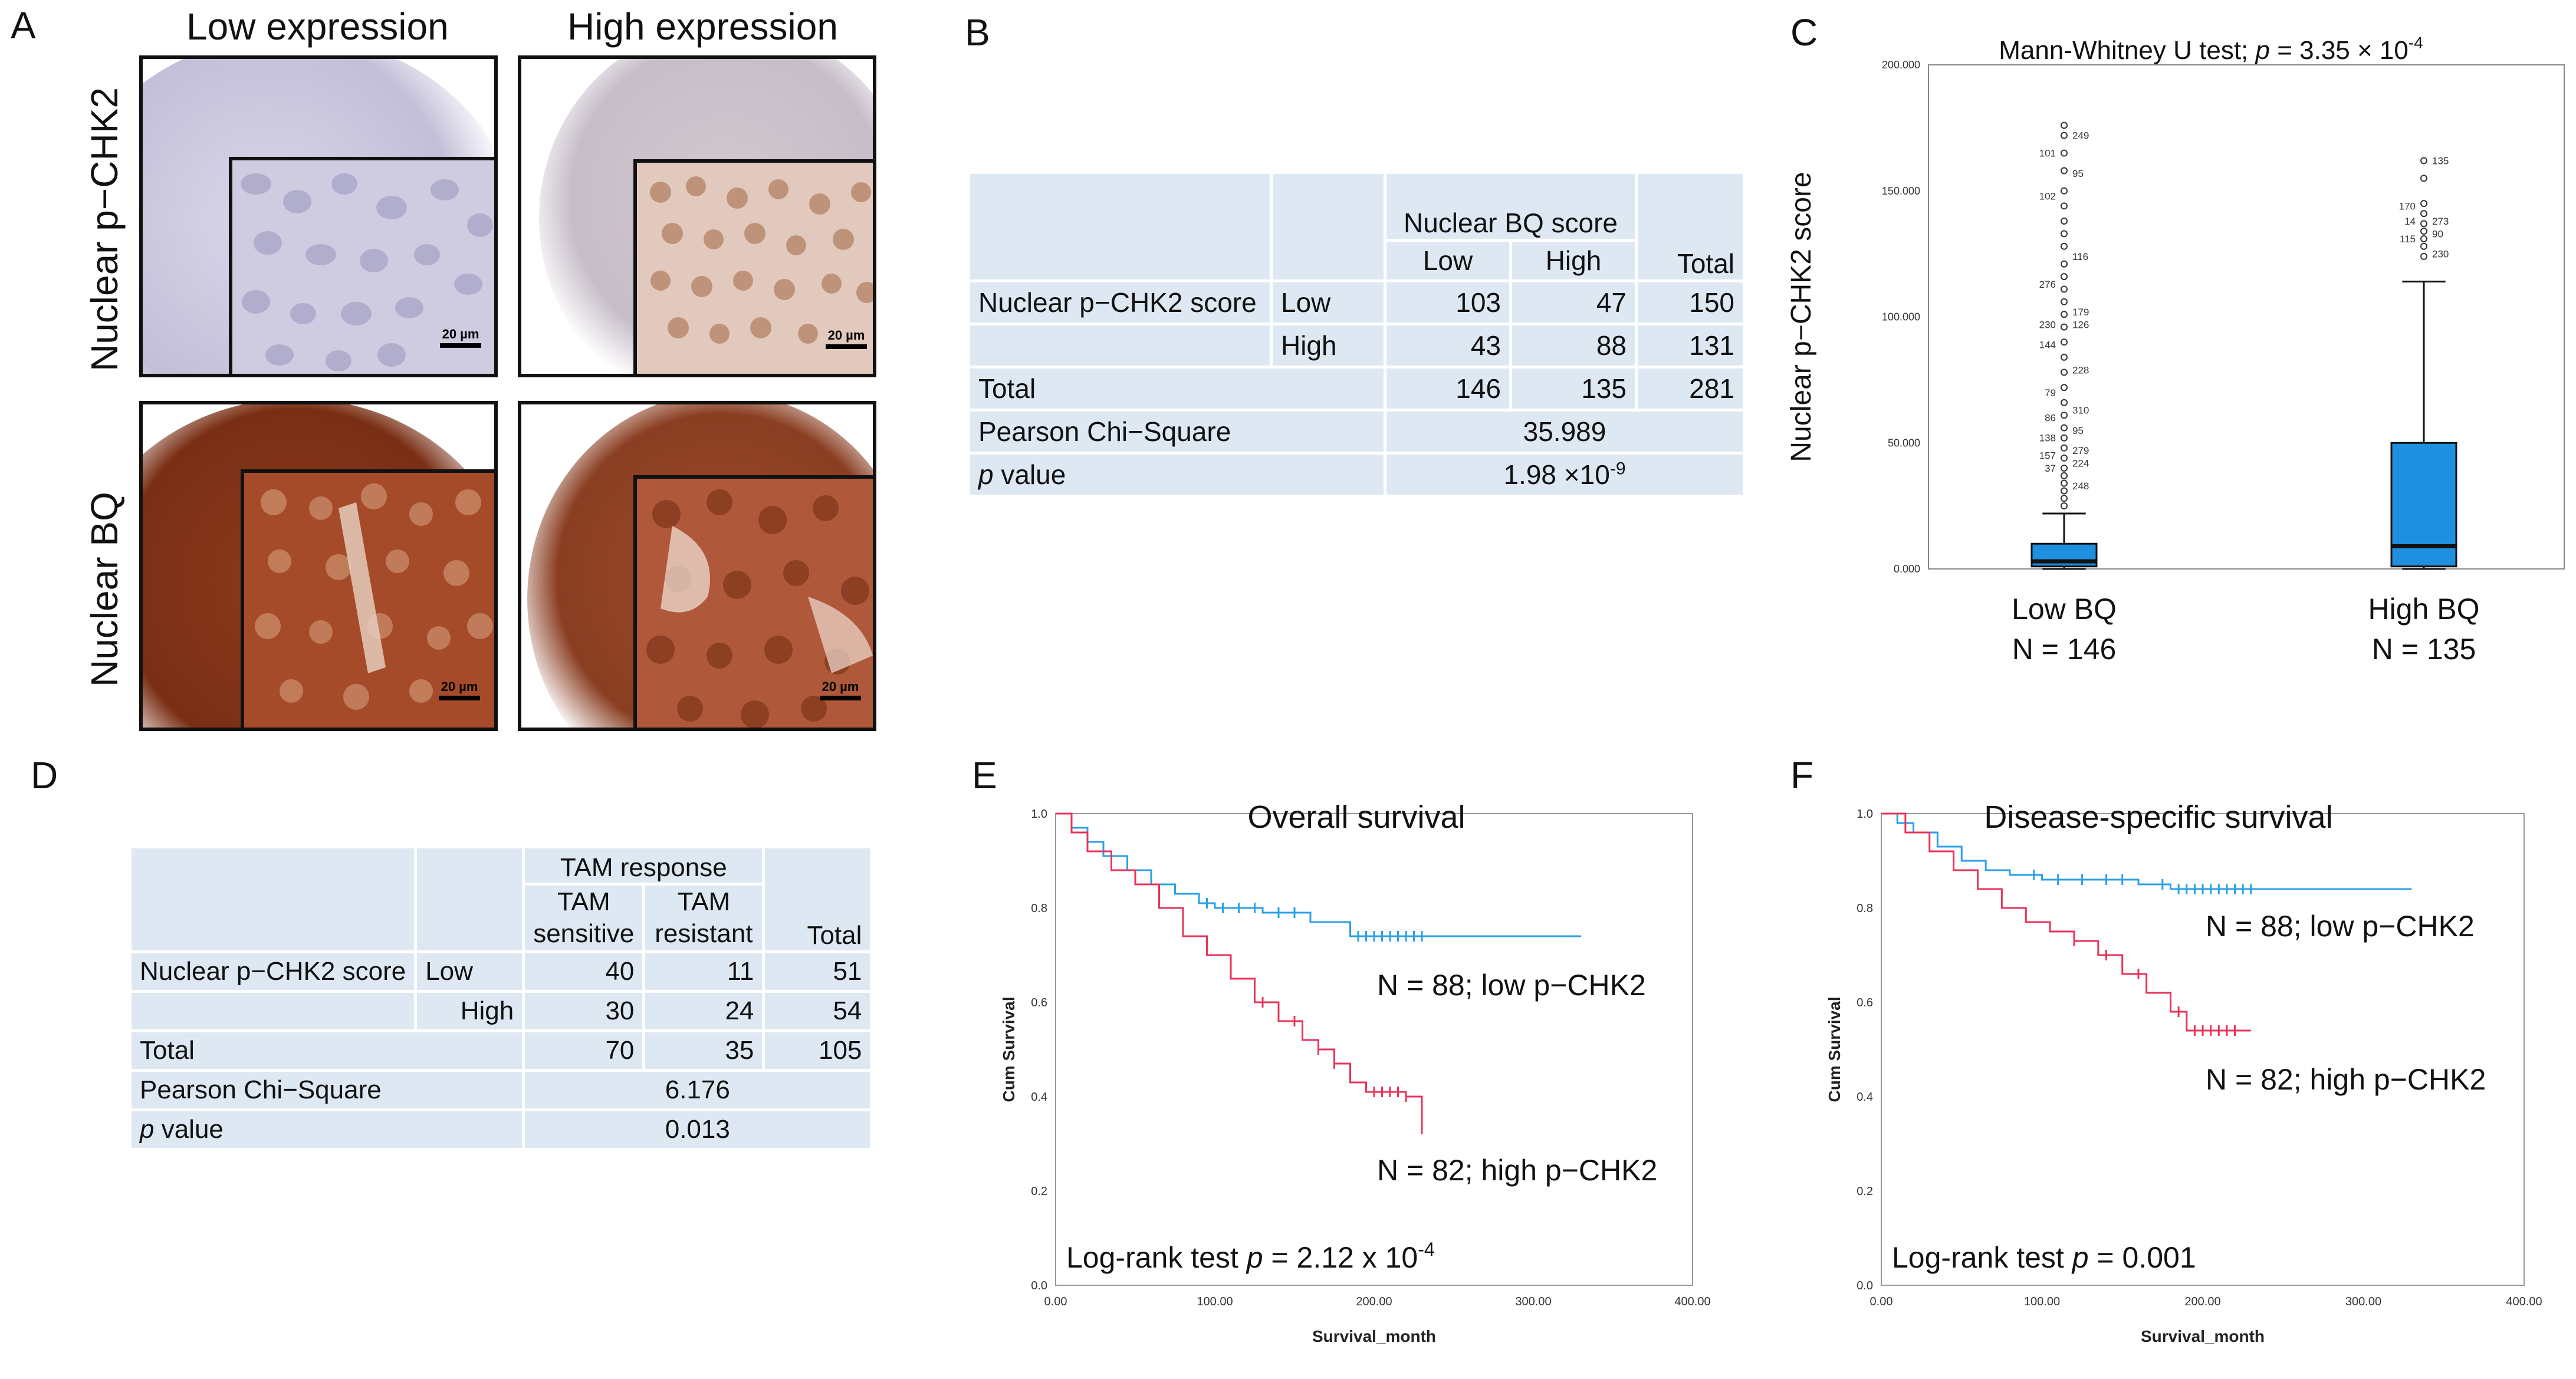 This screenshot has width=2576, height=1379. I want to click on y-tick-label: 0.2, so click(1865, 1191).